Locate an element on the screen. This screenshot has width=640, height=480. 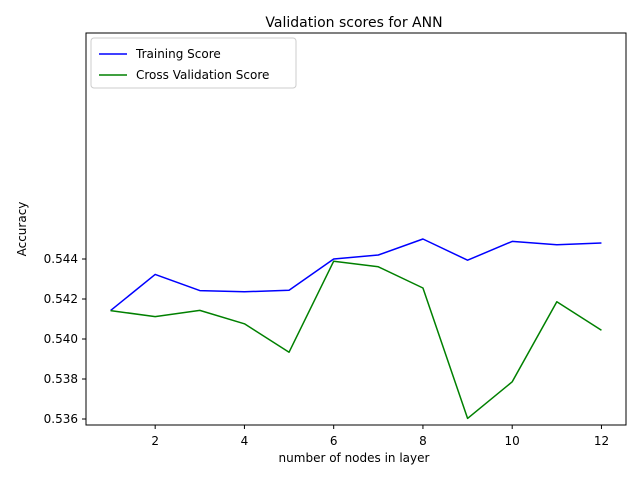
x-tick-label: 10 is located at coordinates (512, 441).